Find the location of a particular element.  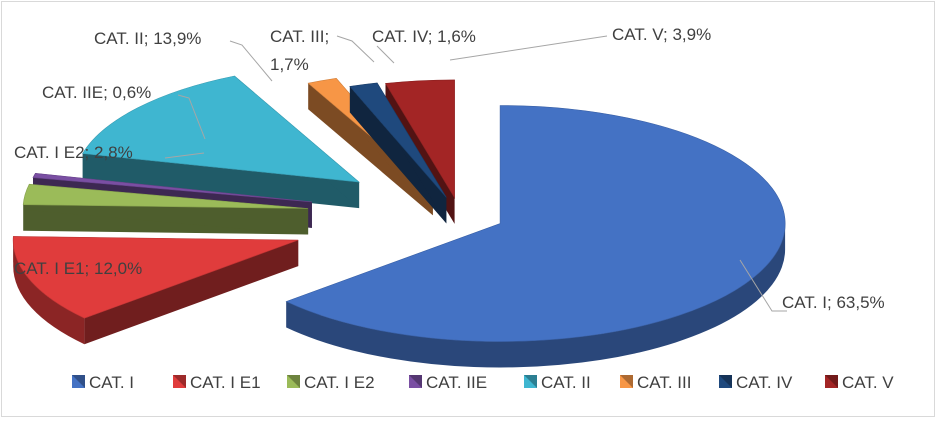

legend-label: CAT. IV is located at coordinates (764, 382).